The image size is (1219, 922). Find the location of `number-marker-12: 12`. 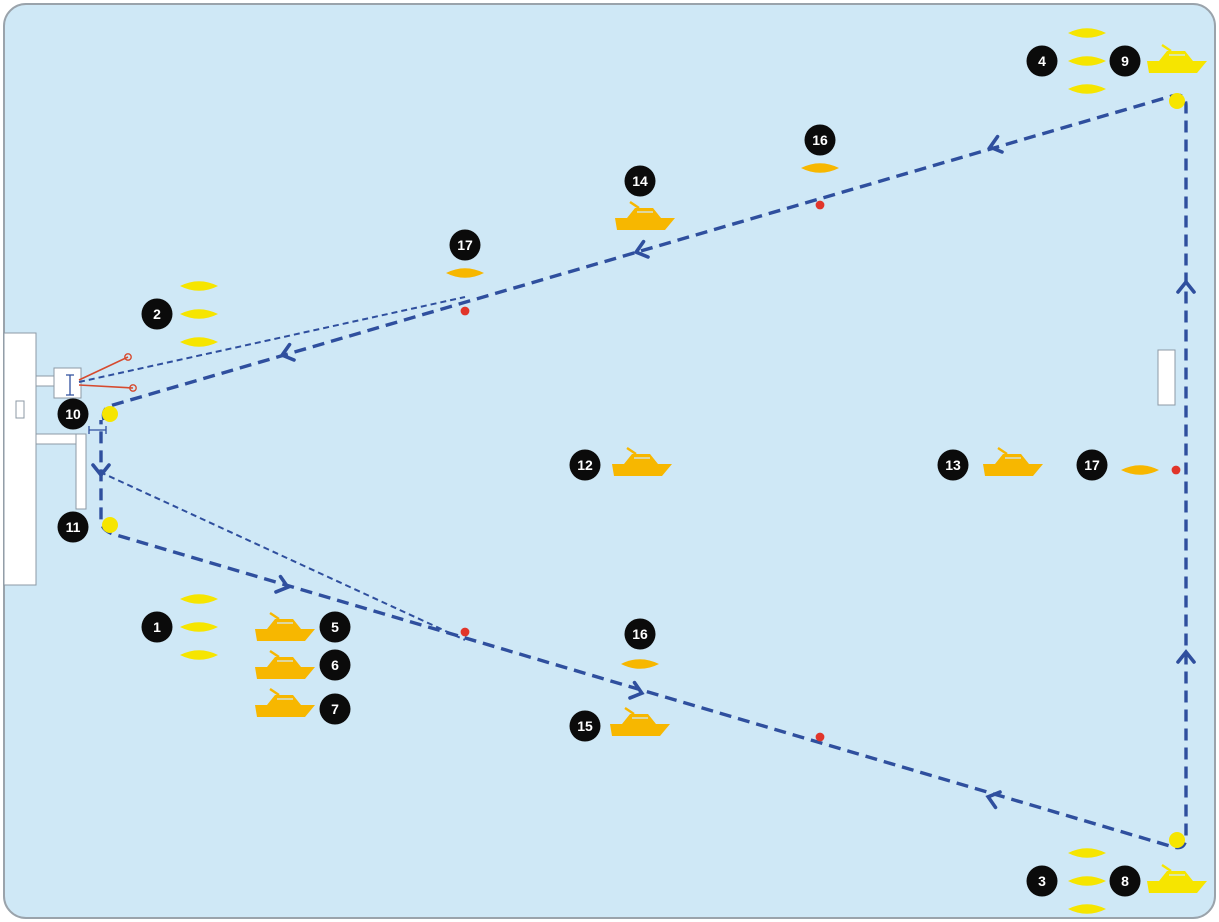

number-marker-12: 12 is located at coordinates (585, 465).